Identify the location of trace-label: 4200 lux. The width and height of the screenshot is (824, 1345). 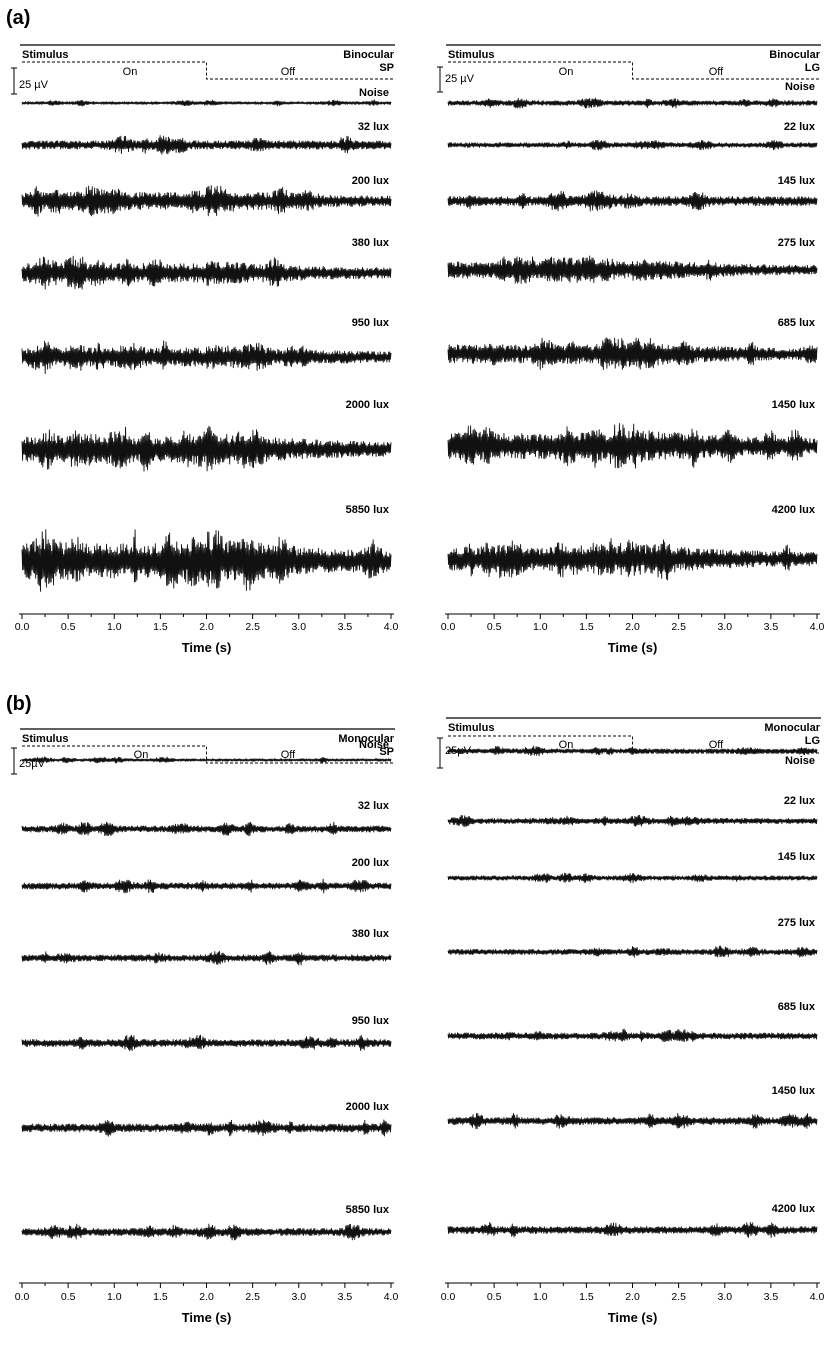
(794, 1209).